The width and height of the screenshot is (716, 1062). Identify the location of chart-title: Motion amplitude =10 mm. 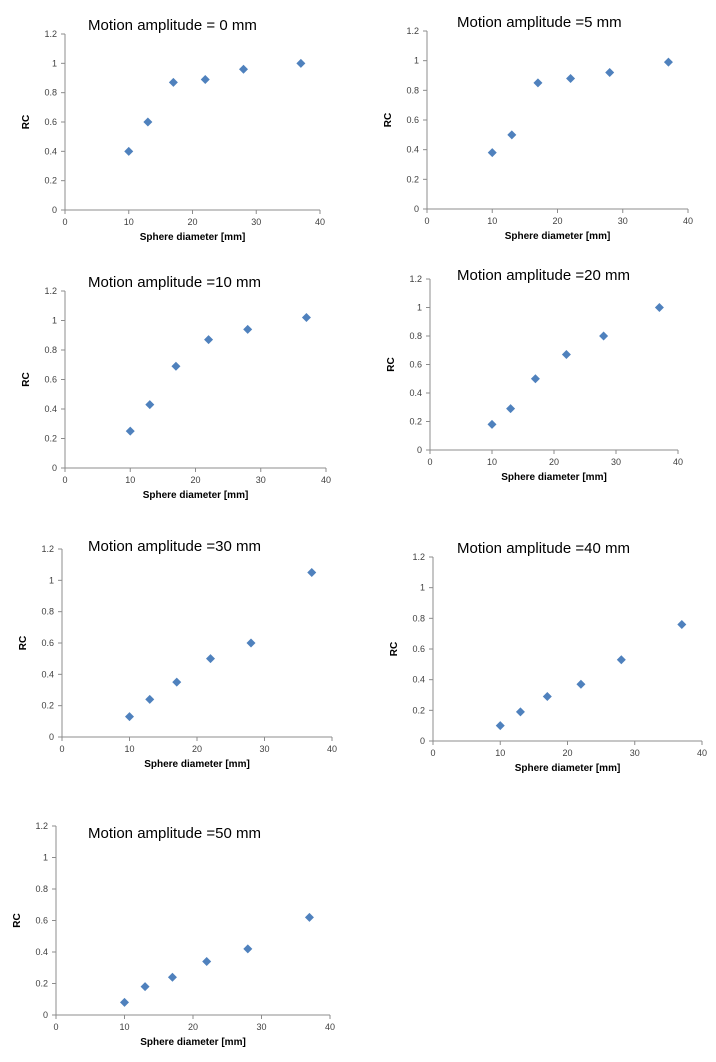
(174, 282).